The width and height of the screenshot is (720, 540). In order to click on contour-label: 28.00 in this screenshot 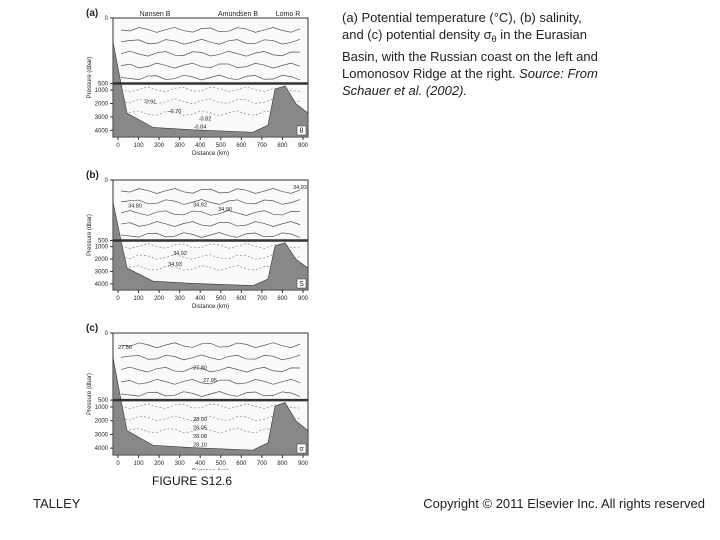, I will do `click(200, 420)`.